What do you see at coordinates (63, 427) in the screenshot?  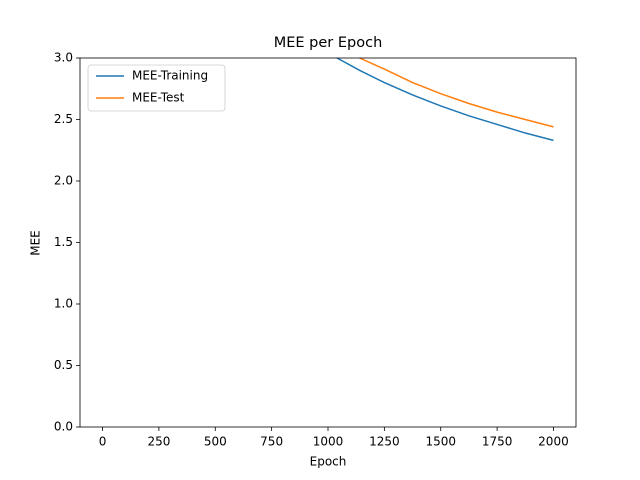 I see `y-tick-label: 0.0` at bounding box center [63, 427].